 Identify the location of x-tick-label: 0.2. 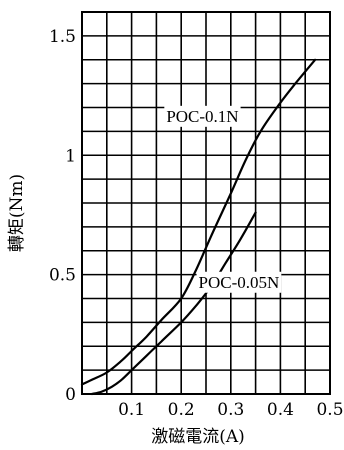
(181, 410).